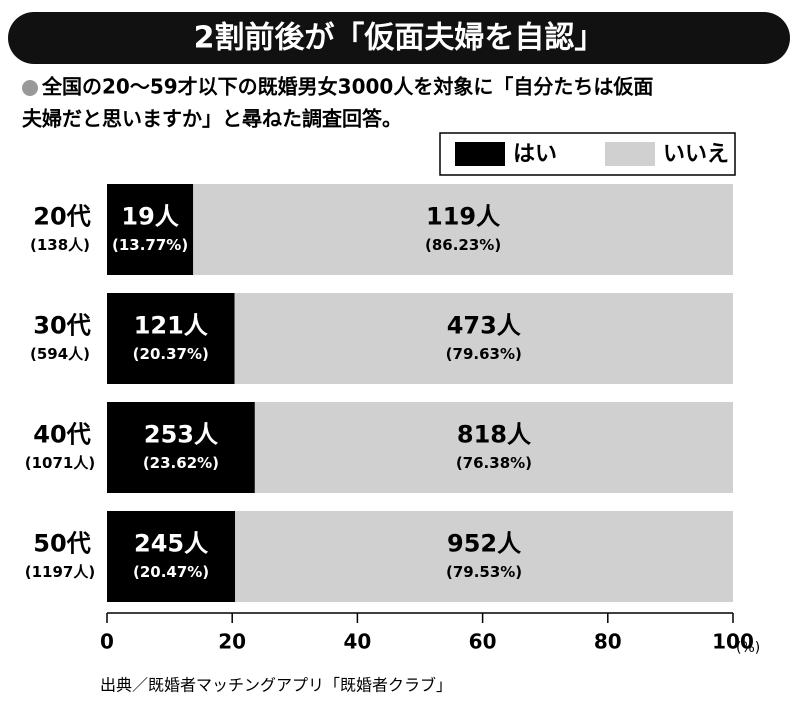 The height and width of the screenshot is (707, 800). I want to click on x-tick-label: 40, so click(357, 642).